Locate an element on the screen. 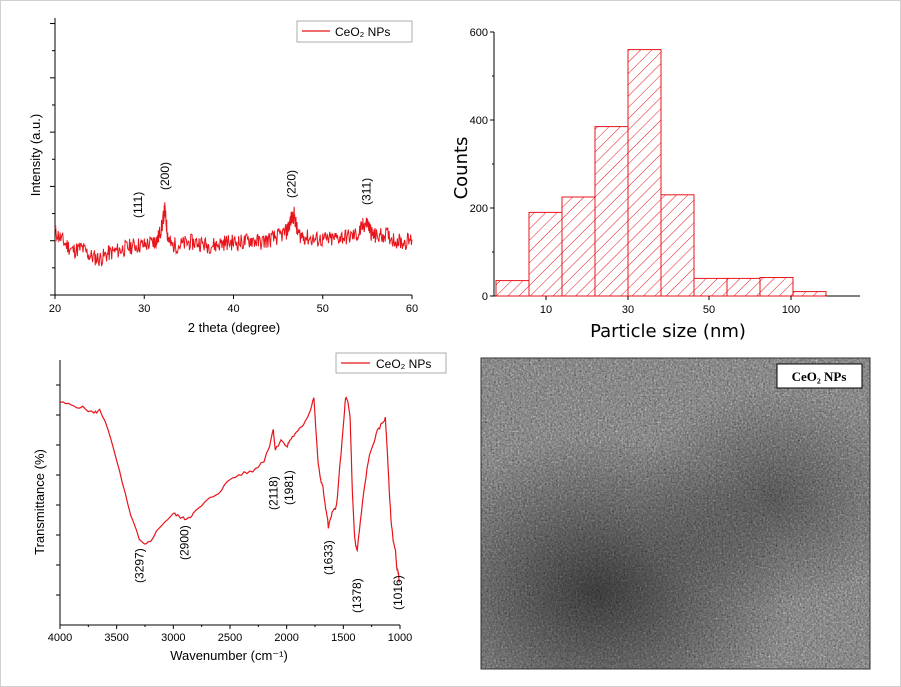 This screenshot has width=901, height=687. xrd-x-label: 2 theta (degree) is located at coordinates (234, 327).